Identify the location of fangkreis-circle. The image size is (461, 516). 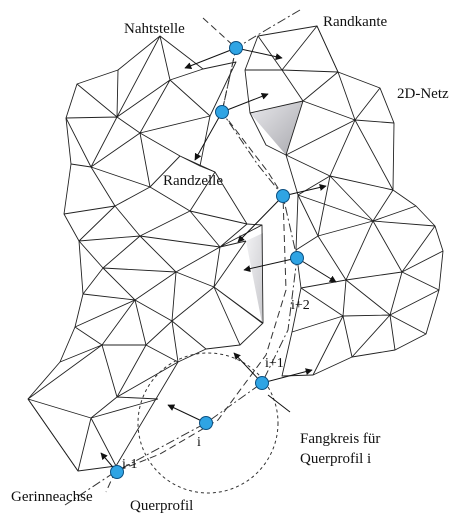
(208, 423).